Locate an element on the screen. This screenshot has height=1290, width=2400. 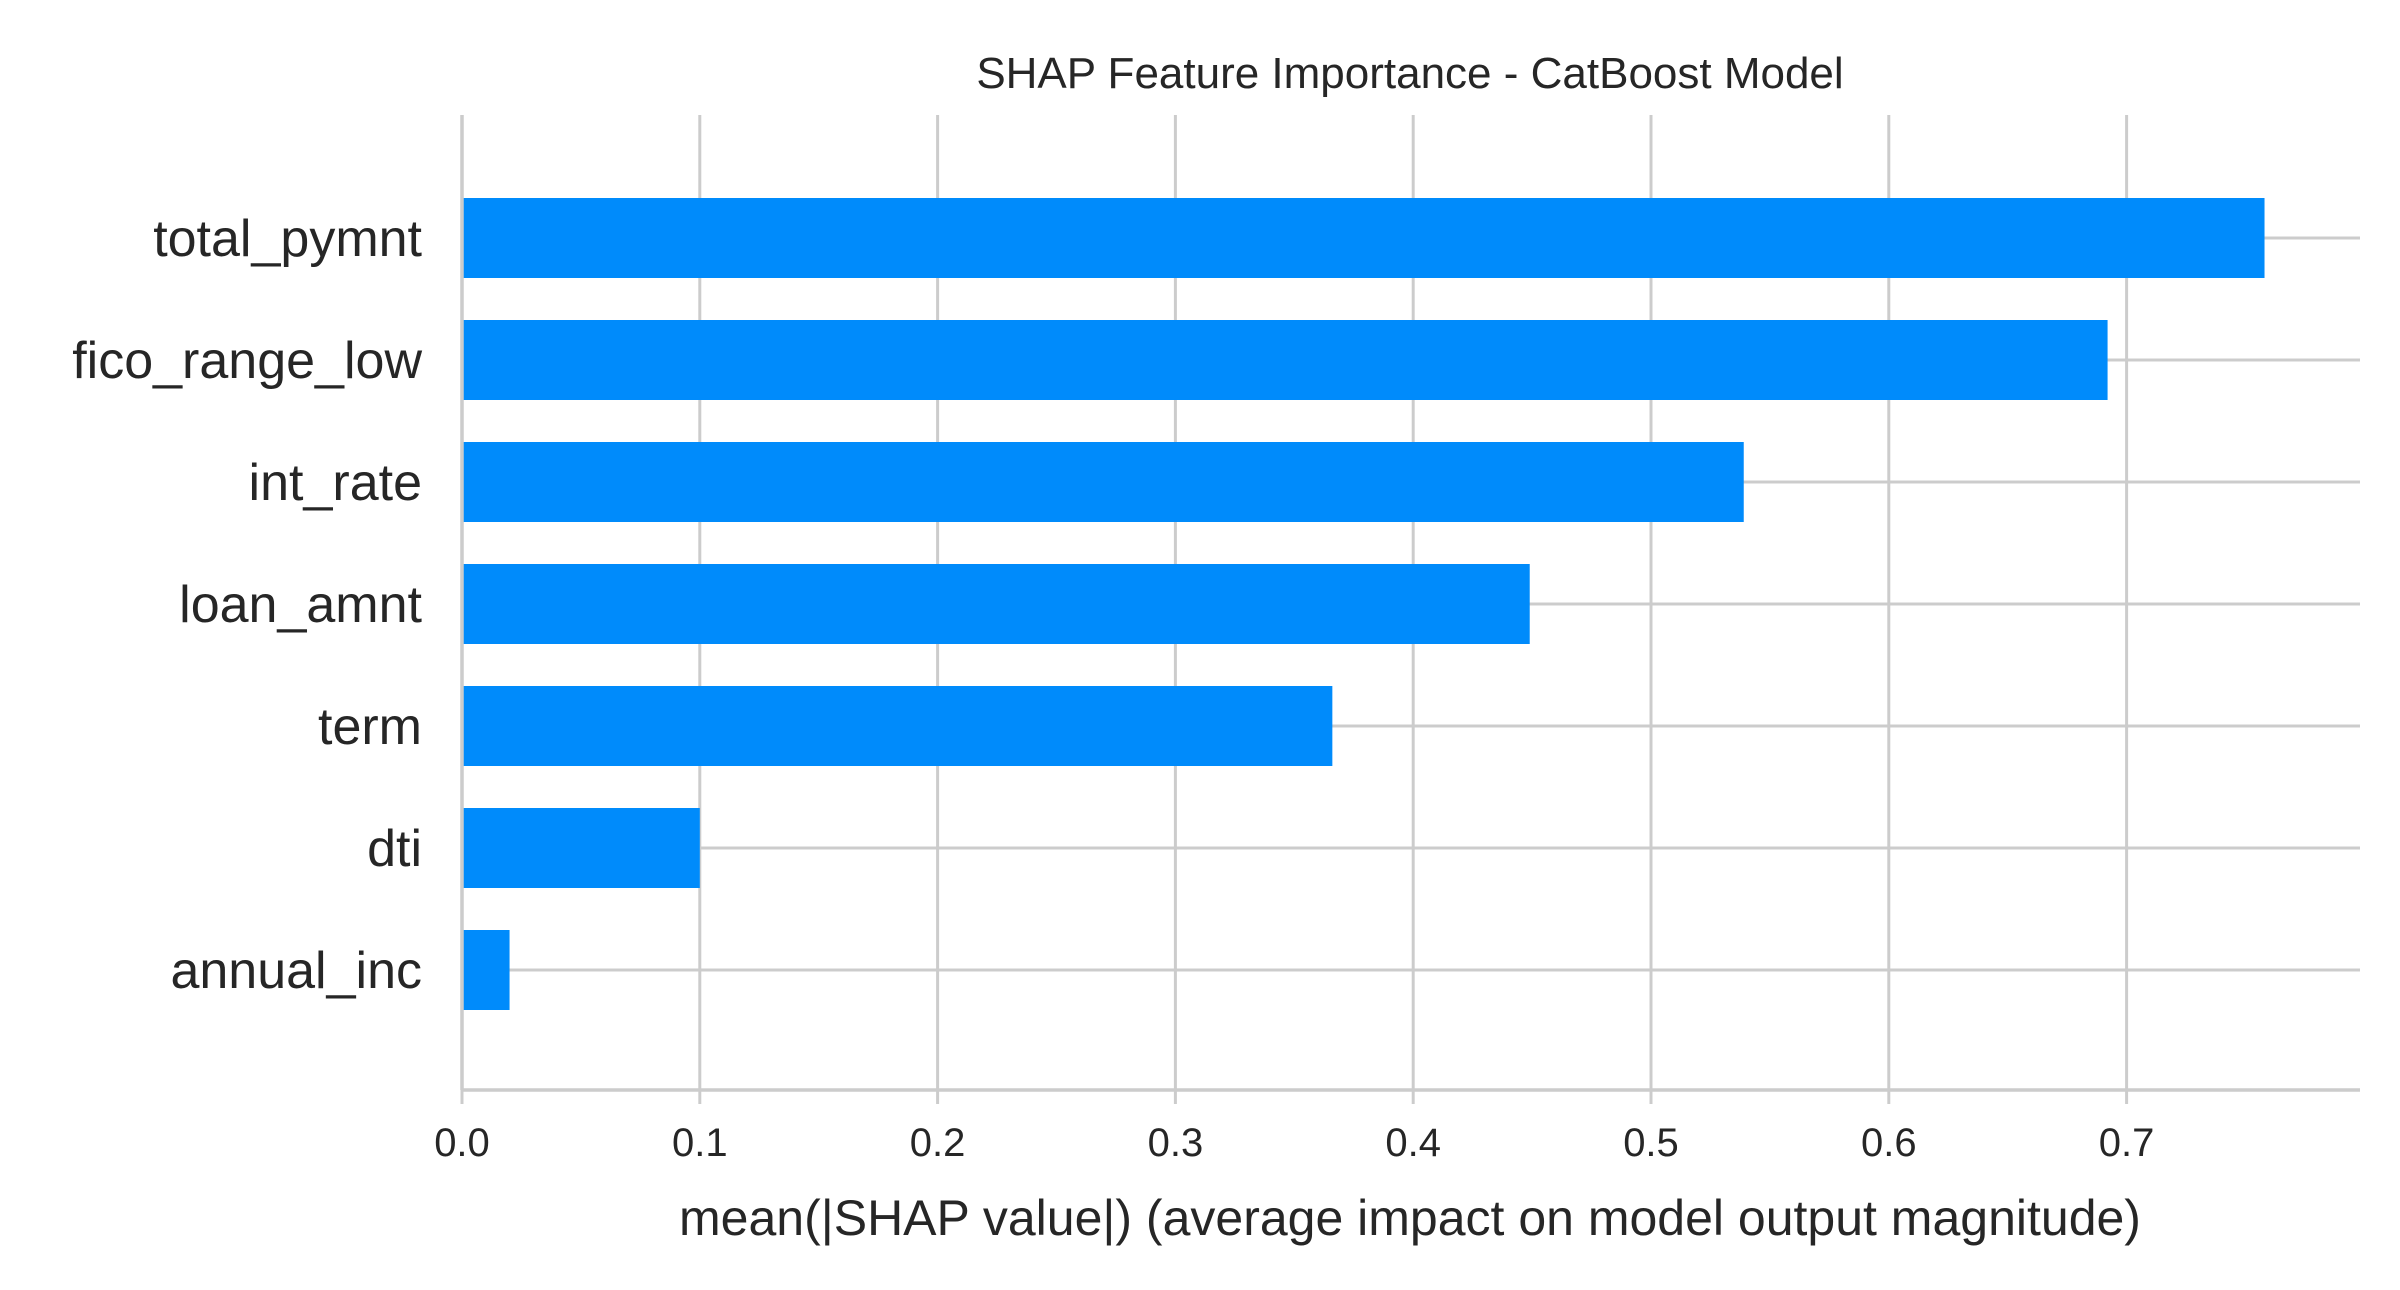
x-tick-label: 0.3 is located at coordinates (1176, 1143).